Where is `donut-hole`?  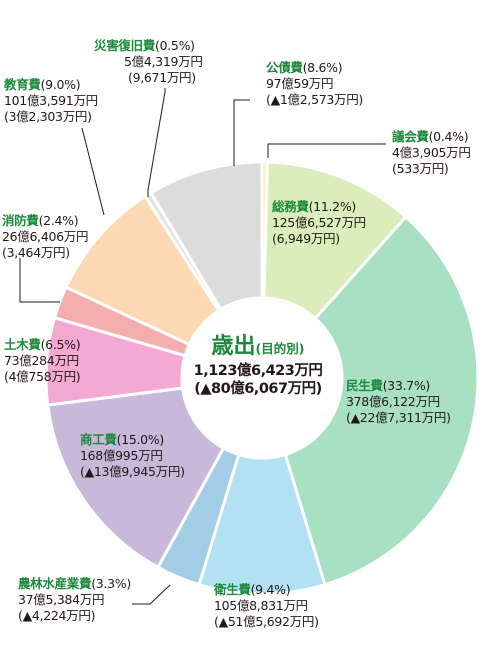 donut-hole is located at coordinates (262, 378).